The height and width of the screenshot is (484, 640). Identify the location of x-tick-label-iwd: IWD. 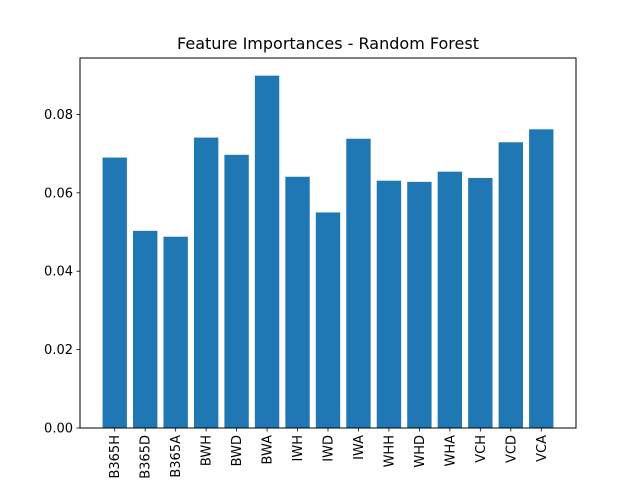
(329, 448).